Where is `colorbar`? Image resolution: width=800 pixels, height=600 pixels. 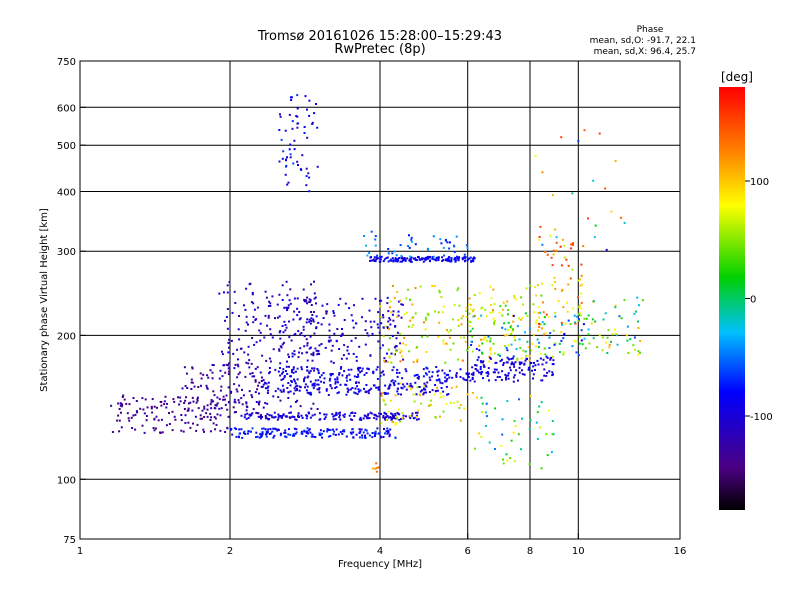
colorbar is located at coordinates (732, 298).